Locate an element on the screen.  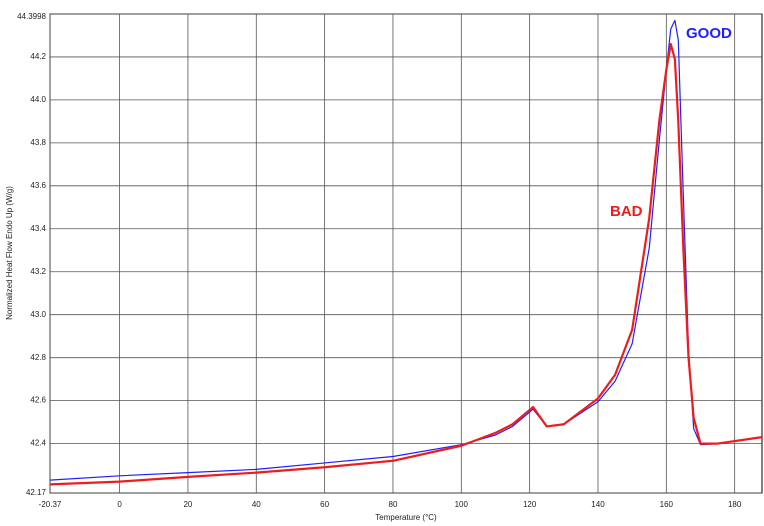
y-axis-label: Normalized Heat Flow Endo Up (W/g) is located at coordinates (9, 253).